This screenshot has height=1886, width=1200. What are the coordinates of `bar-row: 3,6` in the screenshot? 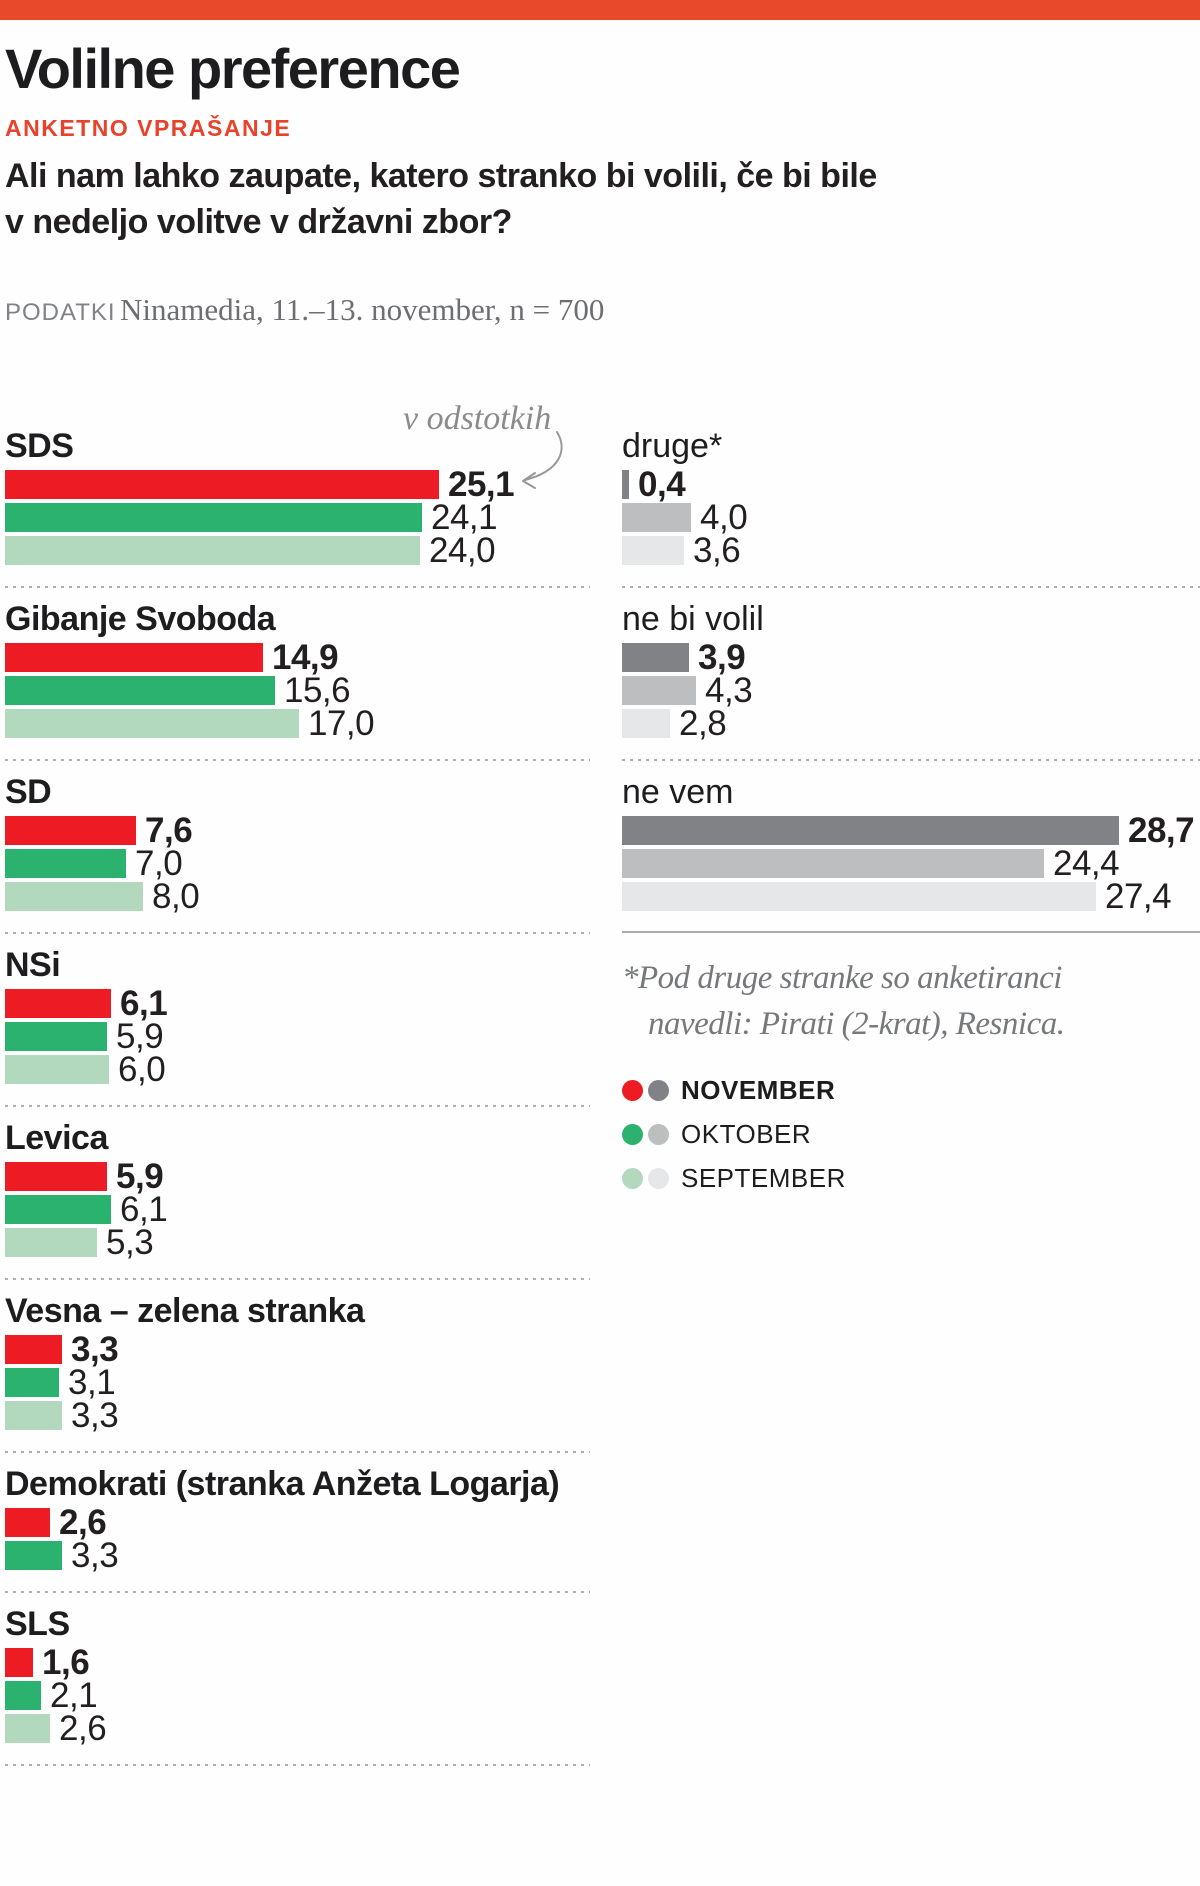 It's located at (911, 550).